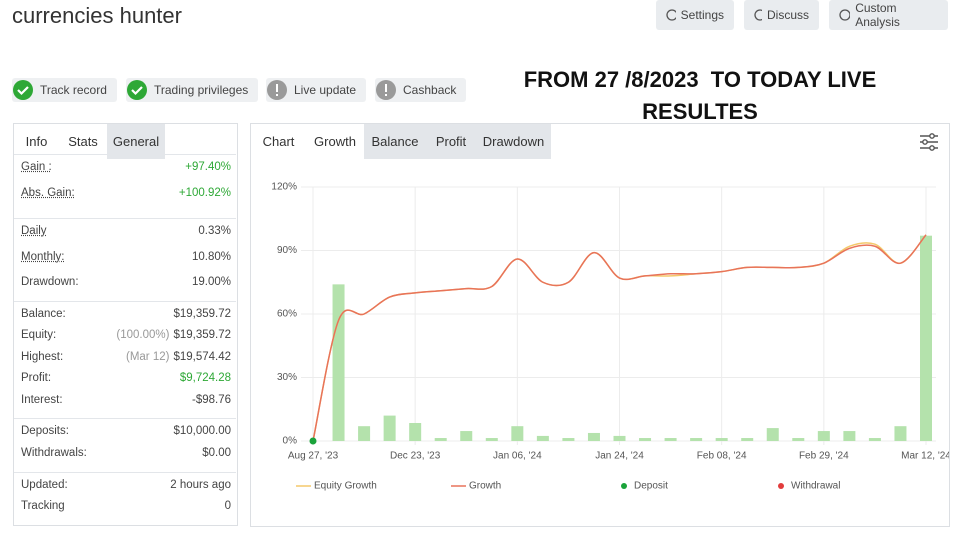 The image size is (960, 540). What do you see at coordinates (201, 90) in the screenshot?
I see `badge-label: Trading privileges` at bounding box center [201, 90].